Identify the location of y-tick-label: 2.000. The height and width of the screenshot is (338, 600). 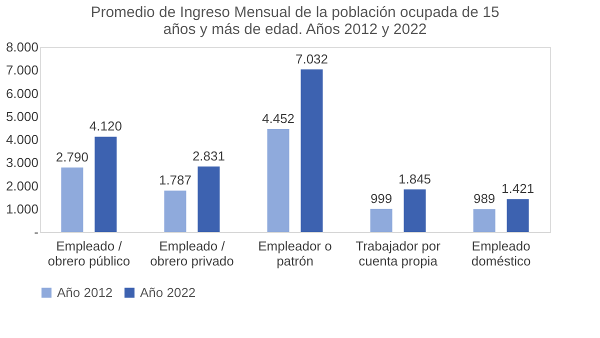
(22, 186).